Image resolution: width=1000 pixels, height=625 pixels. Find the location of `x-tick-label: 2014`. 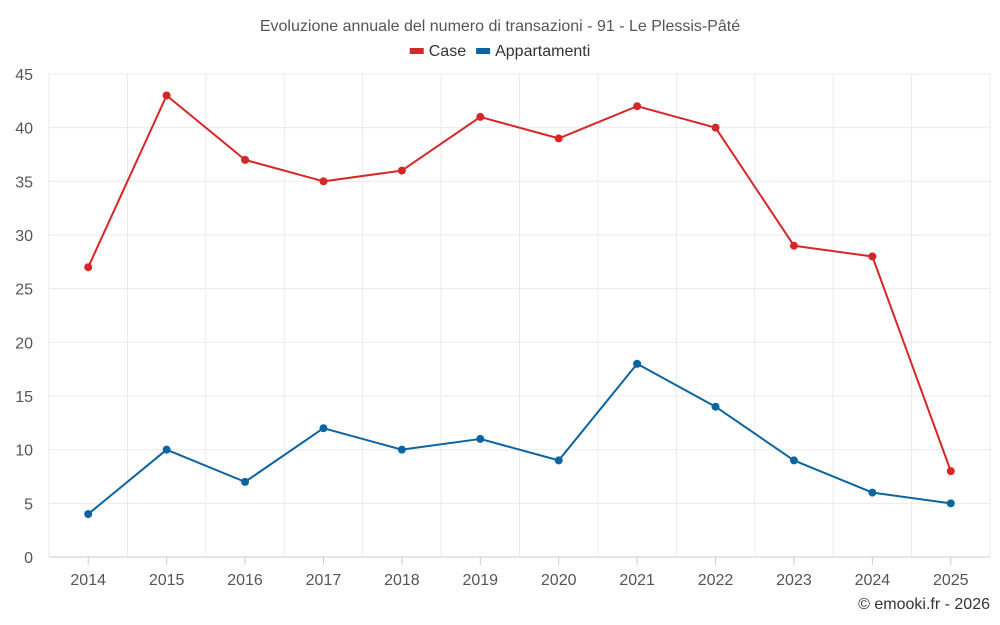

x-tick-label: 2014 is located at coordinates (88, 580).